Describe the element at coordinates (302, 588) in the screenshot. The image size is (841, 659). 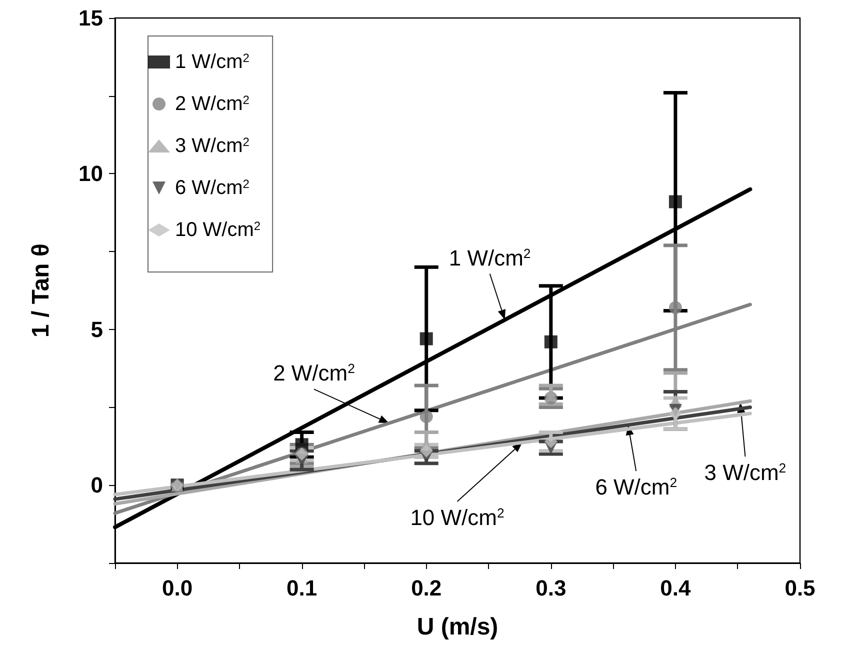
I see `x-tick-label: 0.1` at that location.